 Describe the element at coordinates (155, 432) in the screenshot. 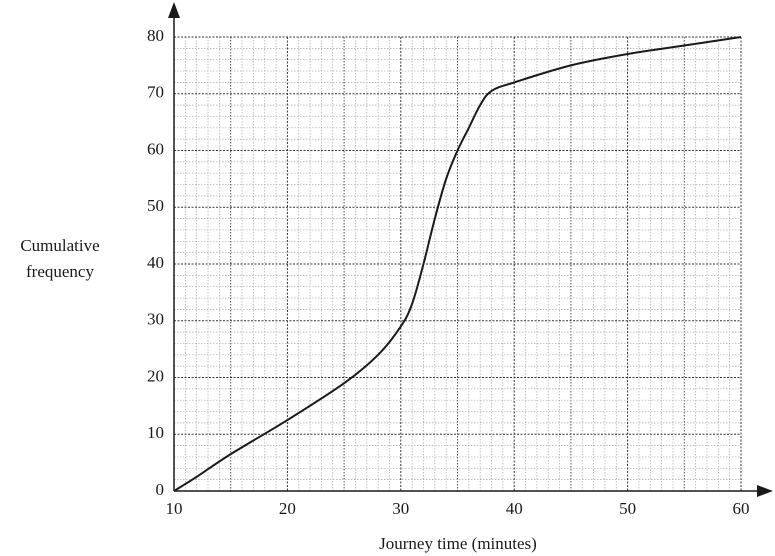

I see `y-tick-label: 10` at that location.